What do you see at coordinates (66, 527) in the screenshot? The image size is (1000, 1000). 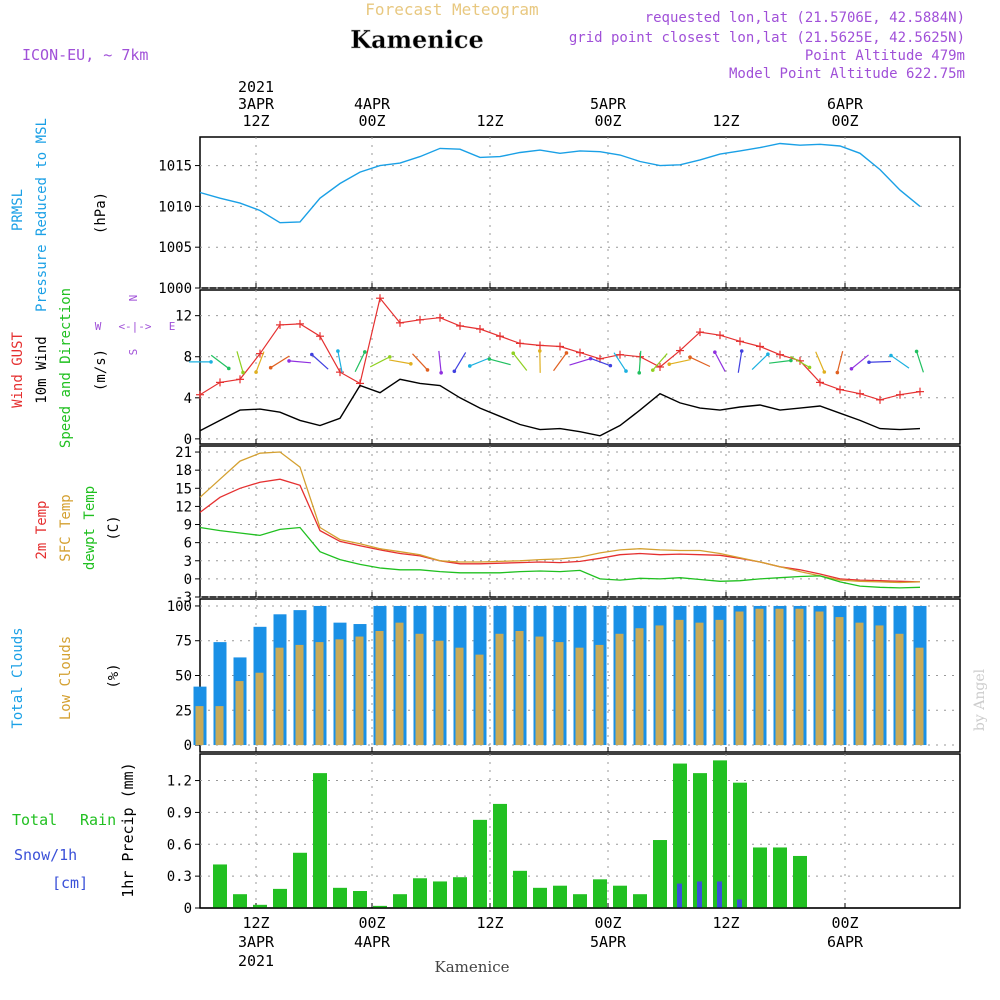 I see `temp-label-2: SFC Temp` at bounding box center [66, 527].